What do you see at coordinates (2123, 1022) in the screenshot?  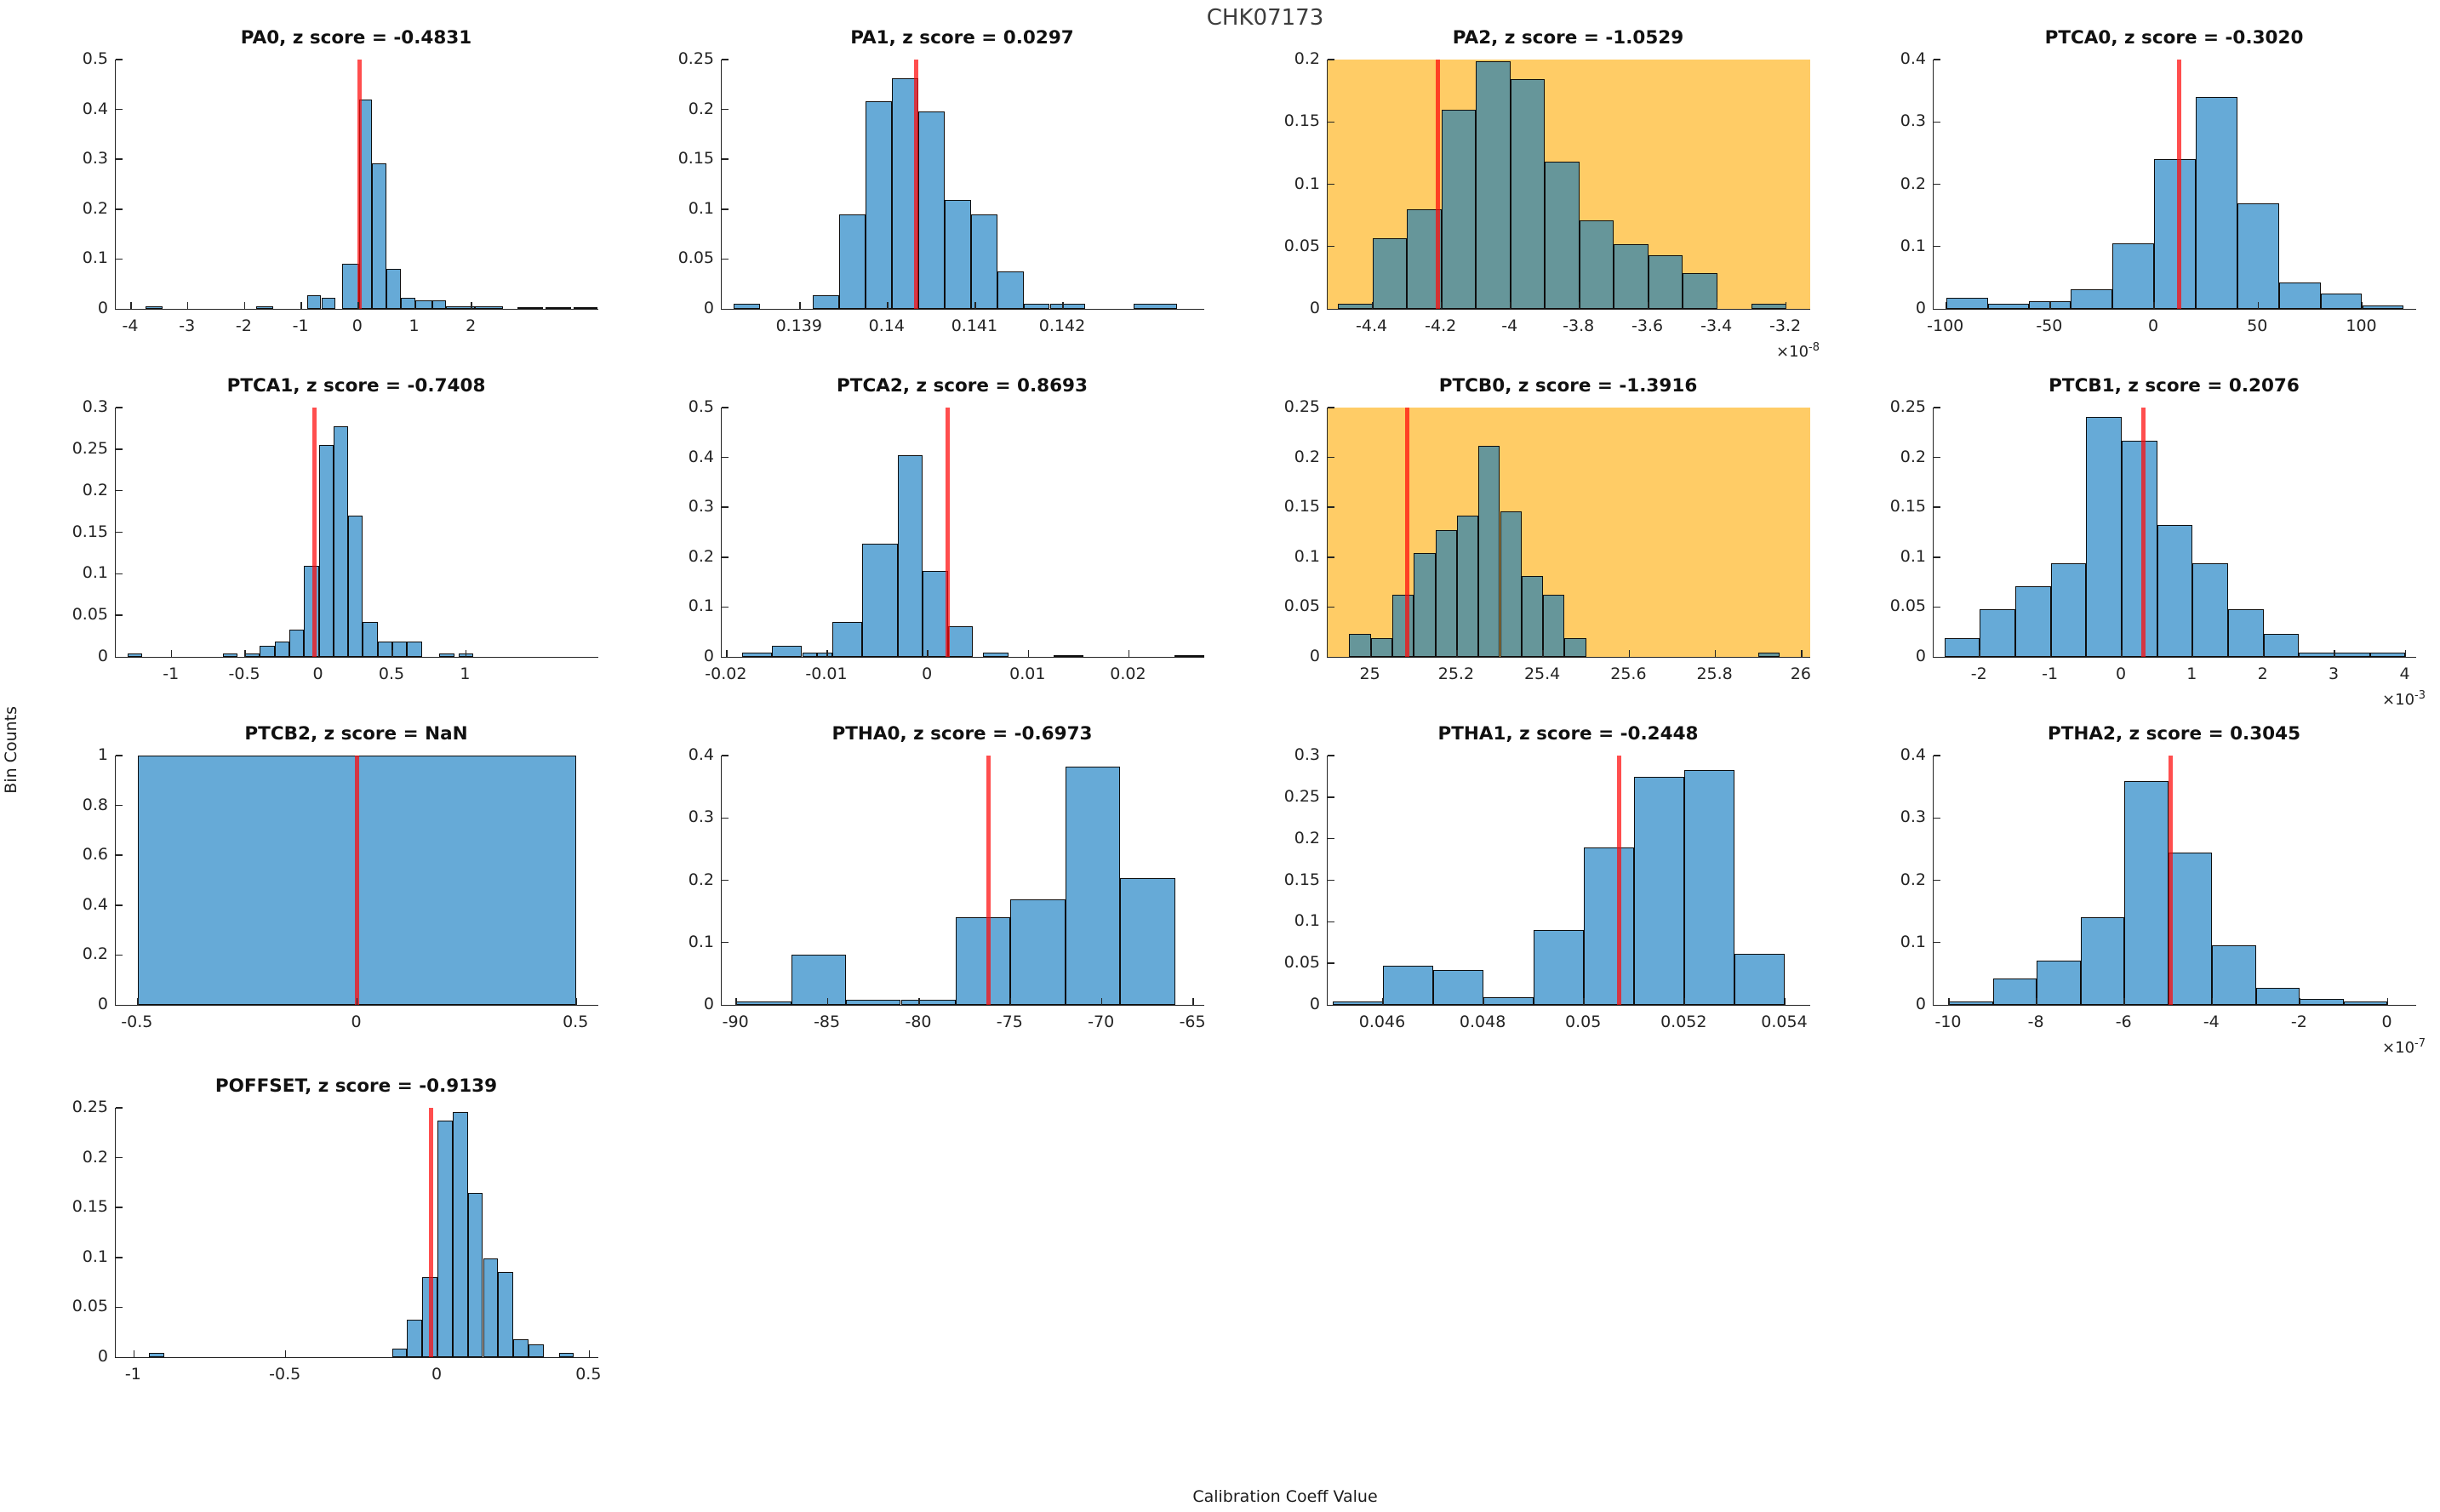 I see `x-tick-label: -6` at bounding box center [2123, 1022].